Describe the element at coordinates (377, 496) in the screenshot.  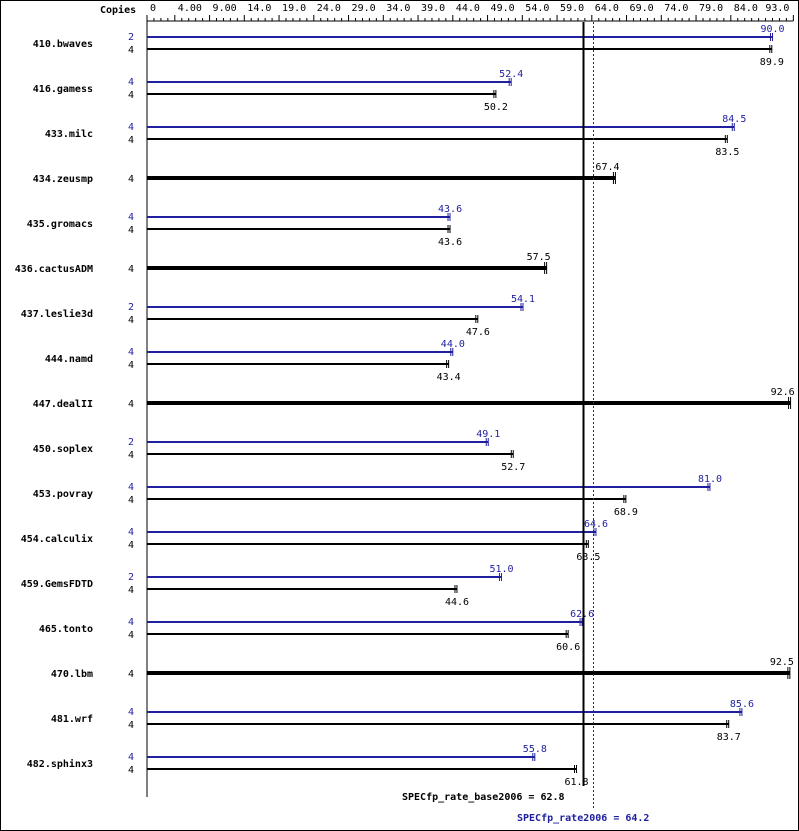
I see `benchmark-row: 453.povray 4 4 81.0 68.9` at that location.